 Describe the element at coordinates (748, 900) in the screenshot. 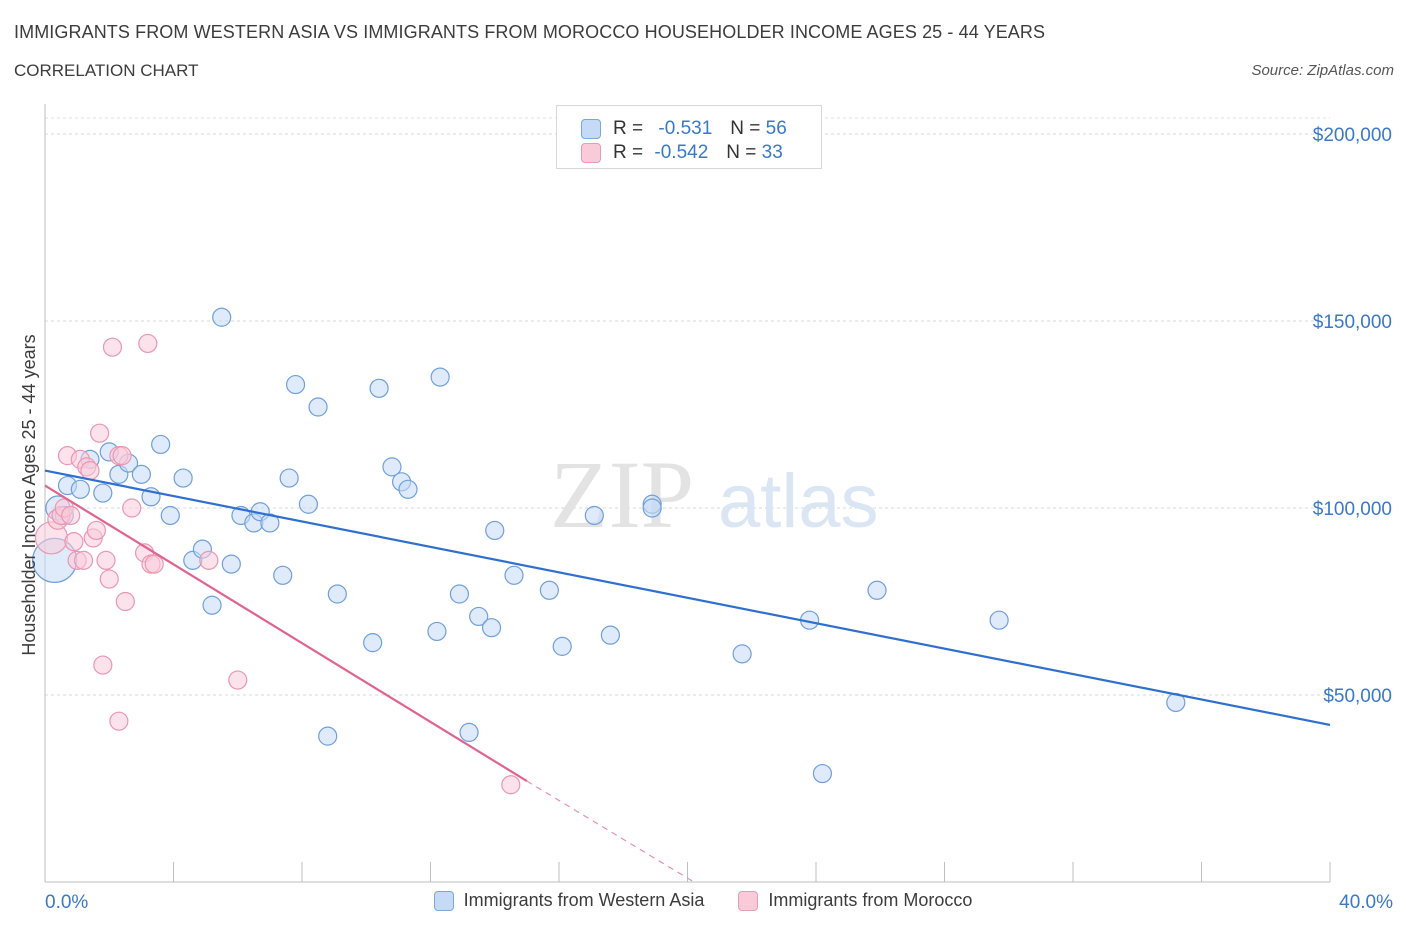

I see `legend-swatch-morocco` at that location.